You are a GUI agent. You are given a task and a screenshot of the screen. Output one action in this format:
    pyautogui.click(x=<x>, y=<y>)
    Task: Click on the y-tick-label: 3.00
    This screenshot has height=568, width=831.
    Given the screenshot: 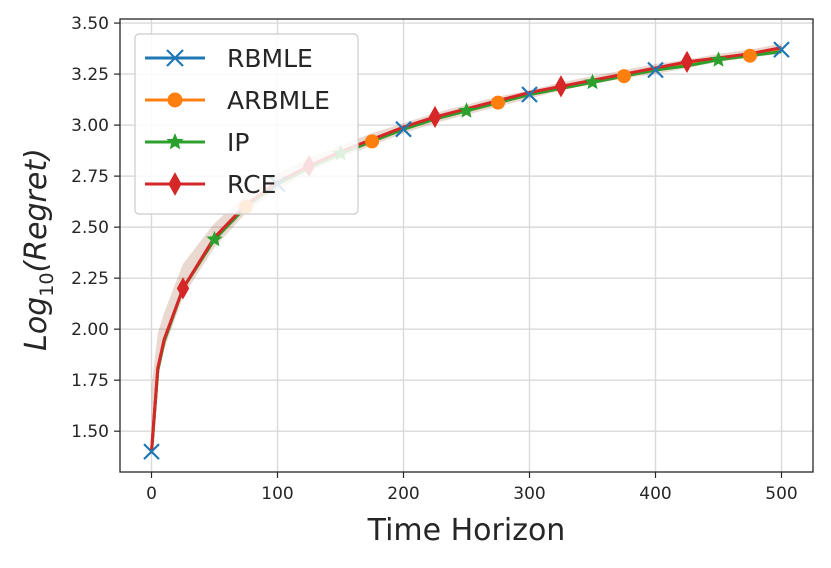 What is the action you would take?
    pyautogui.click(x=90, y=126)
    